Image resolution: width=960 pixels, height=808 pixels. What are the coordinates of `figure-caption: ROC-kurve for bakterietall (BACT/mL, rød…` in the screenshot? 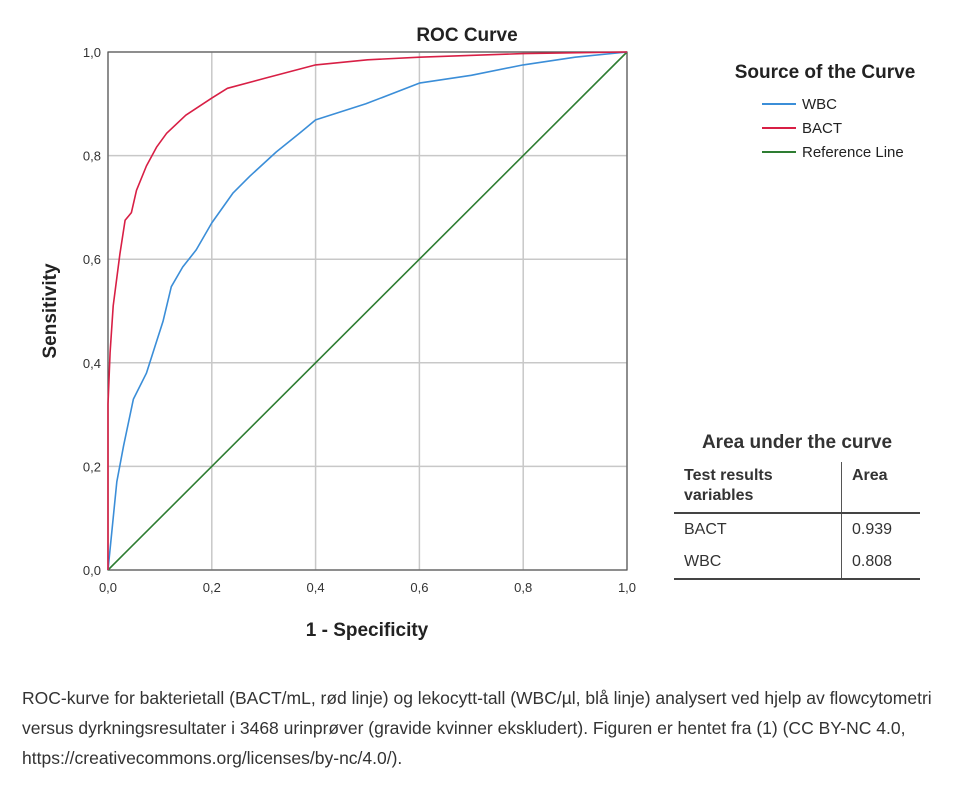 It's located at (477, 728).